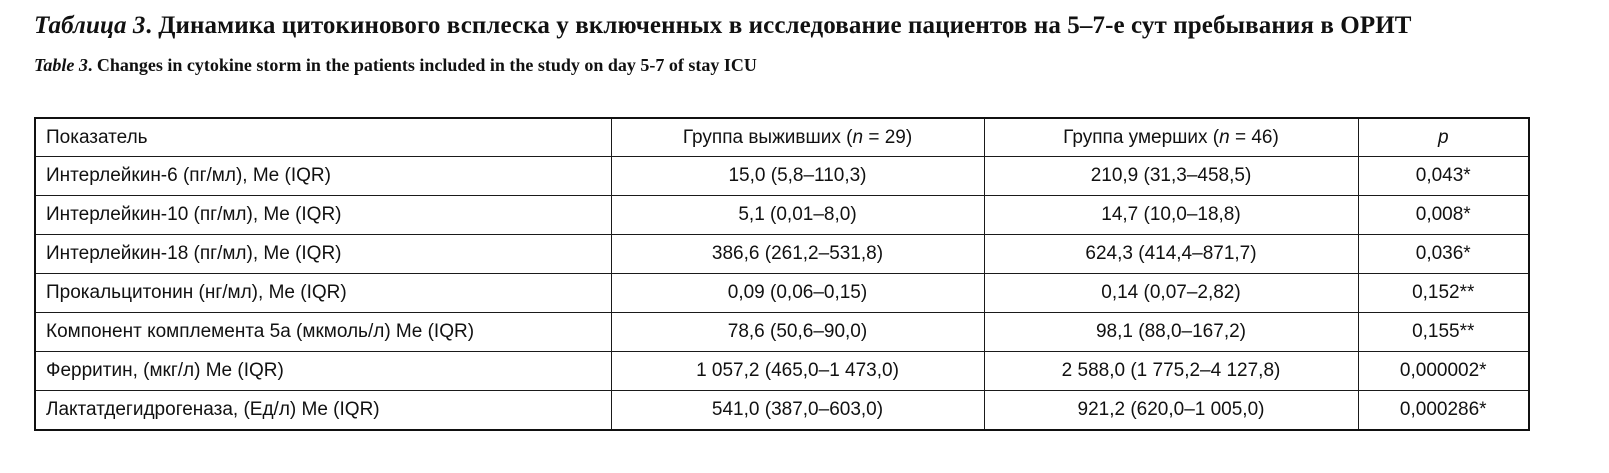  I want to click on cell-deceased: 98,1 (88,0–167,2), so click(1171, 332).